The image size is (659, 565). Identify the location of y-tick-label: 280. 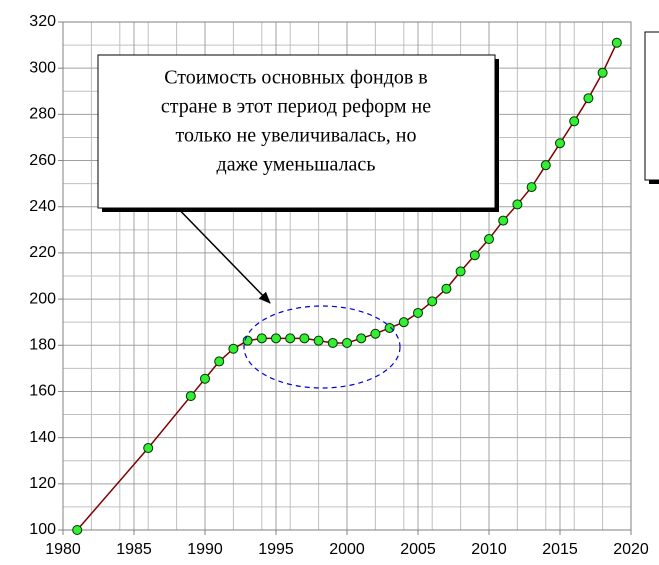
(42, 114).